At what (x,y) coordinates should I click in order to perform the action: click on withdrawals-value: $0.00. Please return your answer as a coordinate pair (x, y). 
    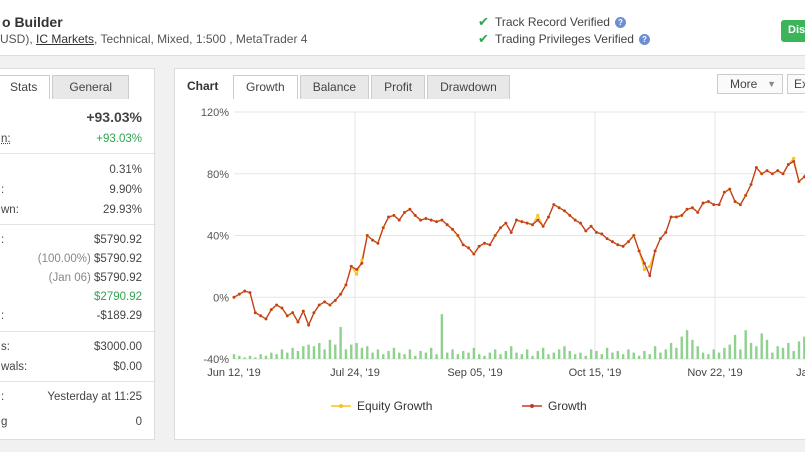
    Looking at the image, I should click on (127, 367).